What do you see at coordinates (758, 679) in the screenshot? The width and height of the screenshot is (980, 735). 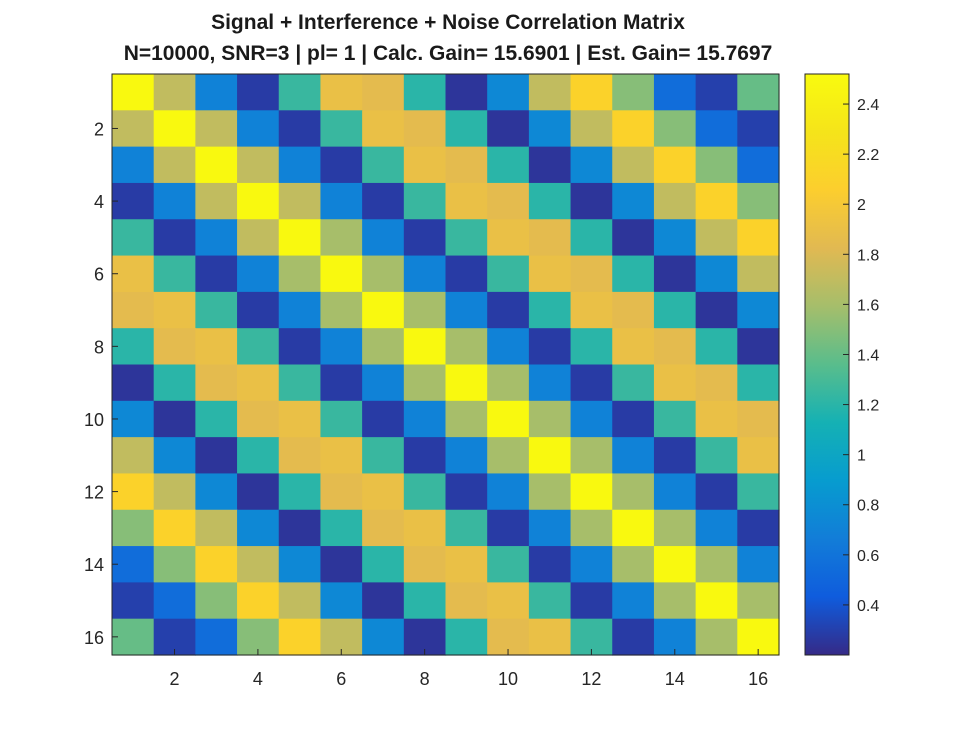 I see `x-tick-label: 16` at bounding box center [758, 679].